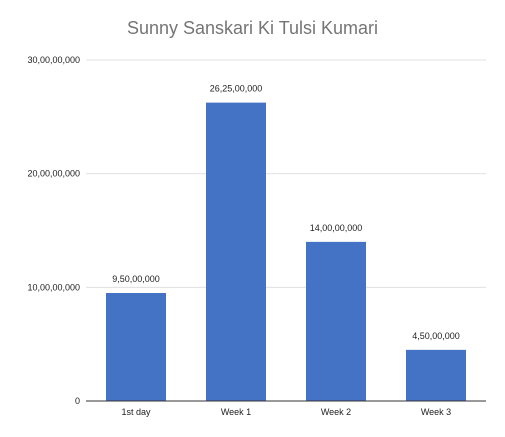  Describe the element at coordinates (53, 230) in the screenshot. I see `y-axis-tick-labels: 0 10,00,00,000 20,00,00,000 30,00,00,000` at that location.